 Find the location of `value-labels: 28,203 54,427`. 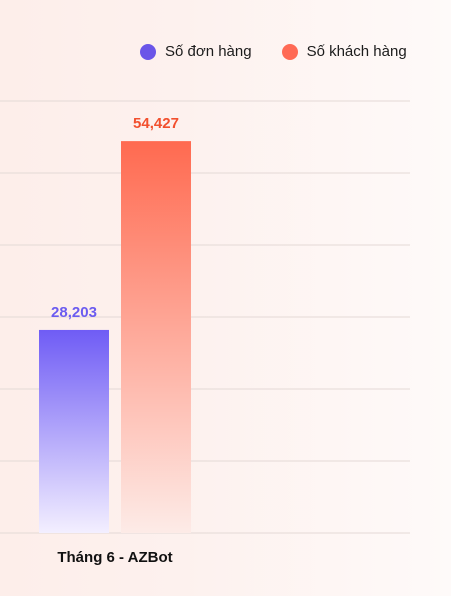

value-labels: 28,203 54,427 is located at coordinates (115, 218).